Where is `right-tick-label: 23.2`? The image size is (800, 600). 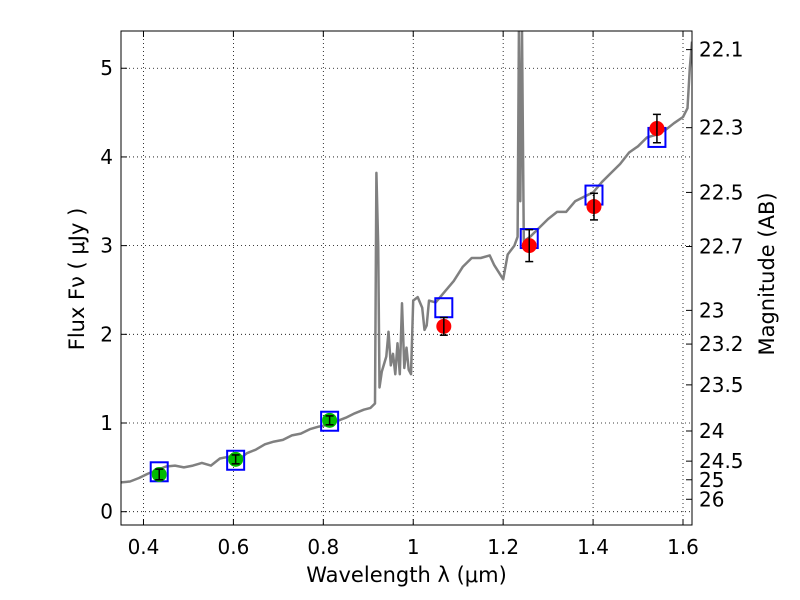
right-tick-label: 23.2 is located at coordinates (721, 344).